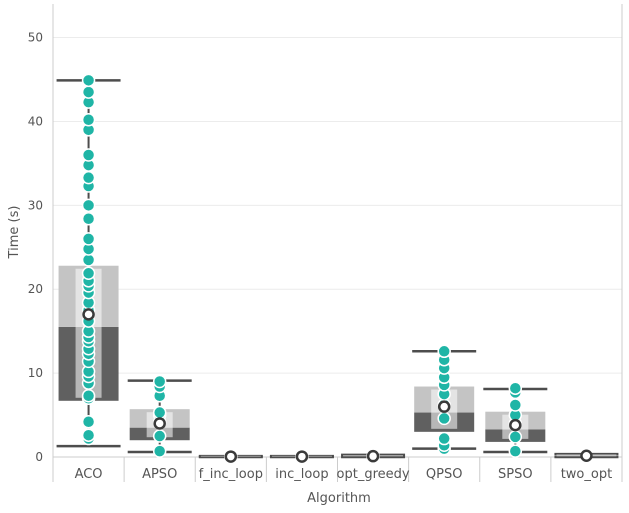  What do you see at coordinates (301, 474) in the screenshot?
I see `x-tick-label: inc_loop` at bounding box center [301, 474].